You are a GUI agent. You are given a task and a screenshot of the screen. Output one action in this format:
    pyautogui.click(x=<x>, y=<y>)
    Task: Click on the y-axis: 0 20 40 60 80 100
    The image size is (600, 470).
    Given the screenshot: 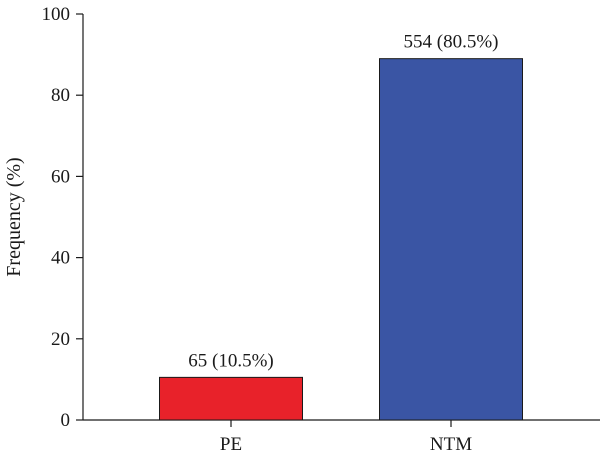 What is the action you would take?
    pyautogui.click(x=63, y=217)
    